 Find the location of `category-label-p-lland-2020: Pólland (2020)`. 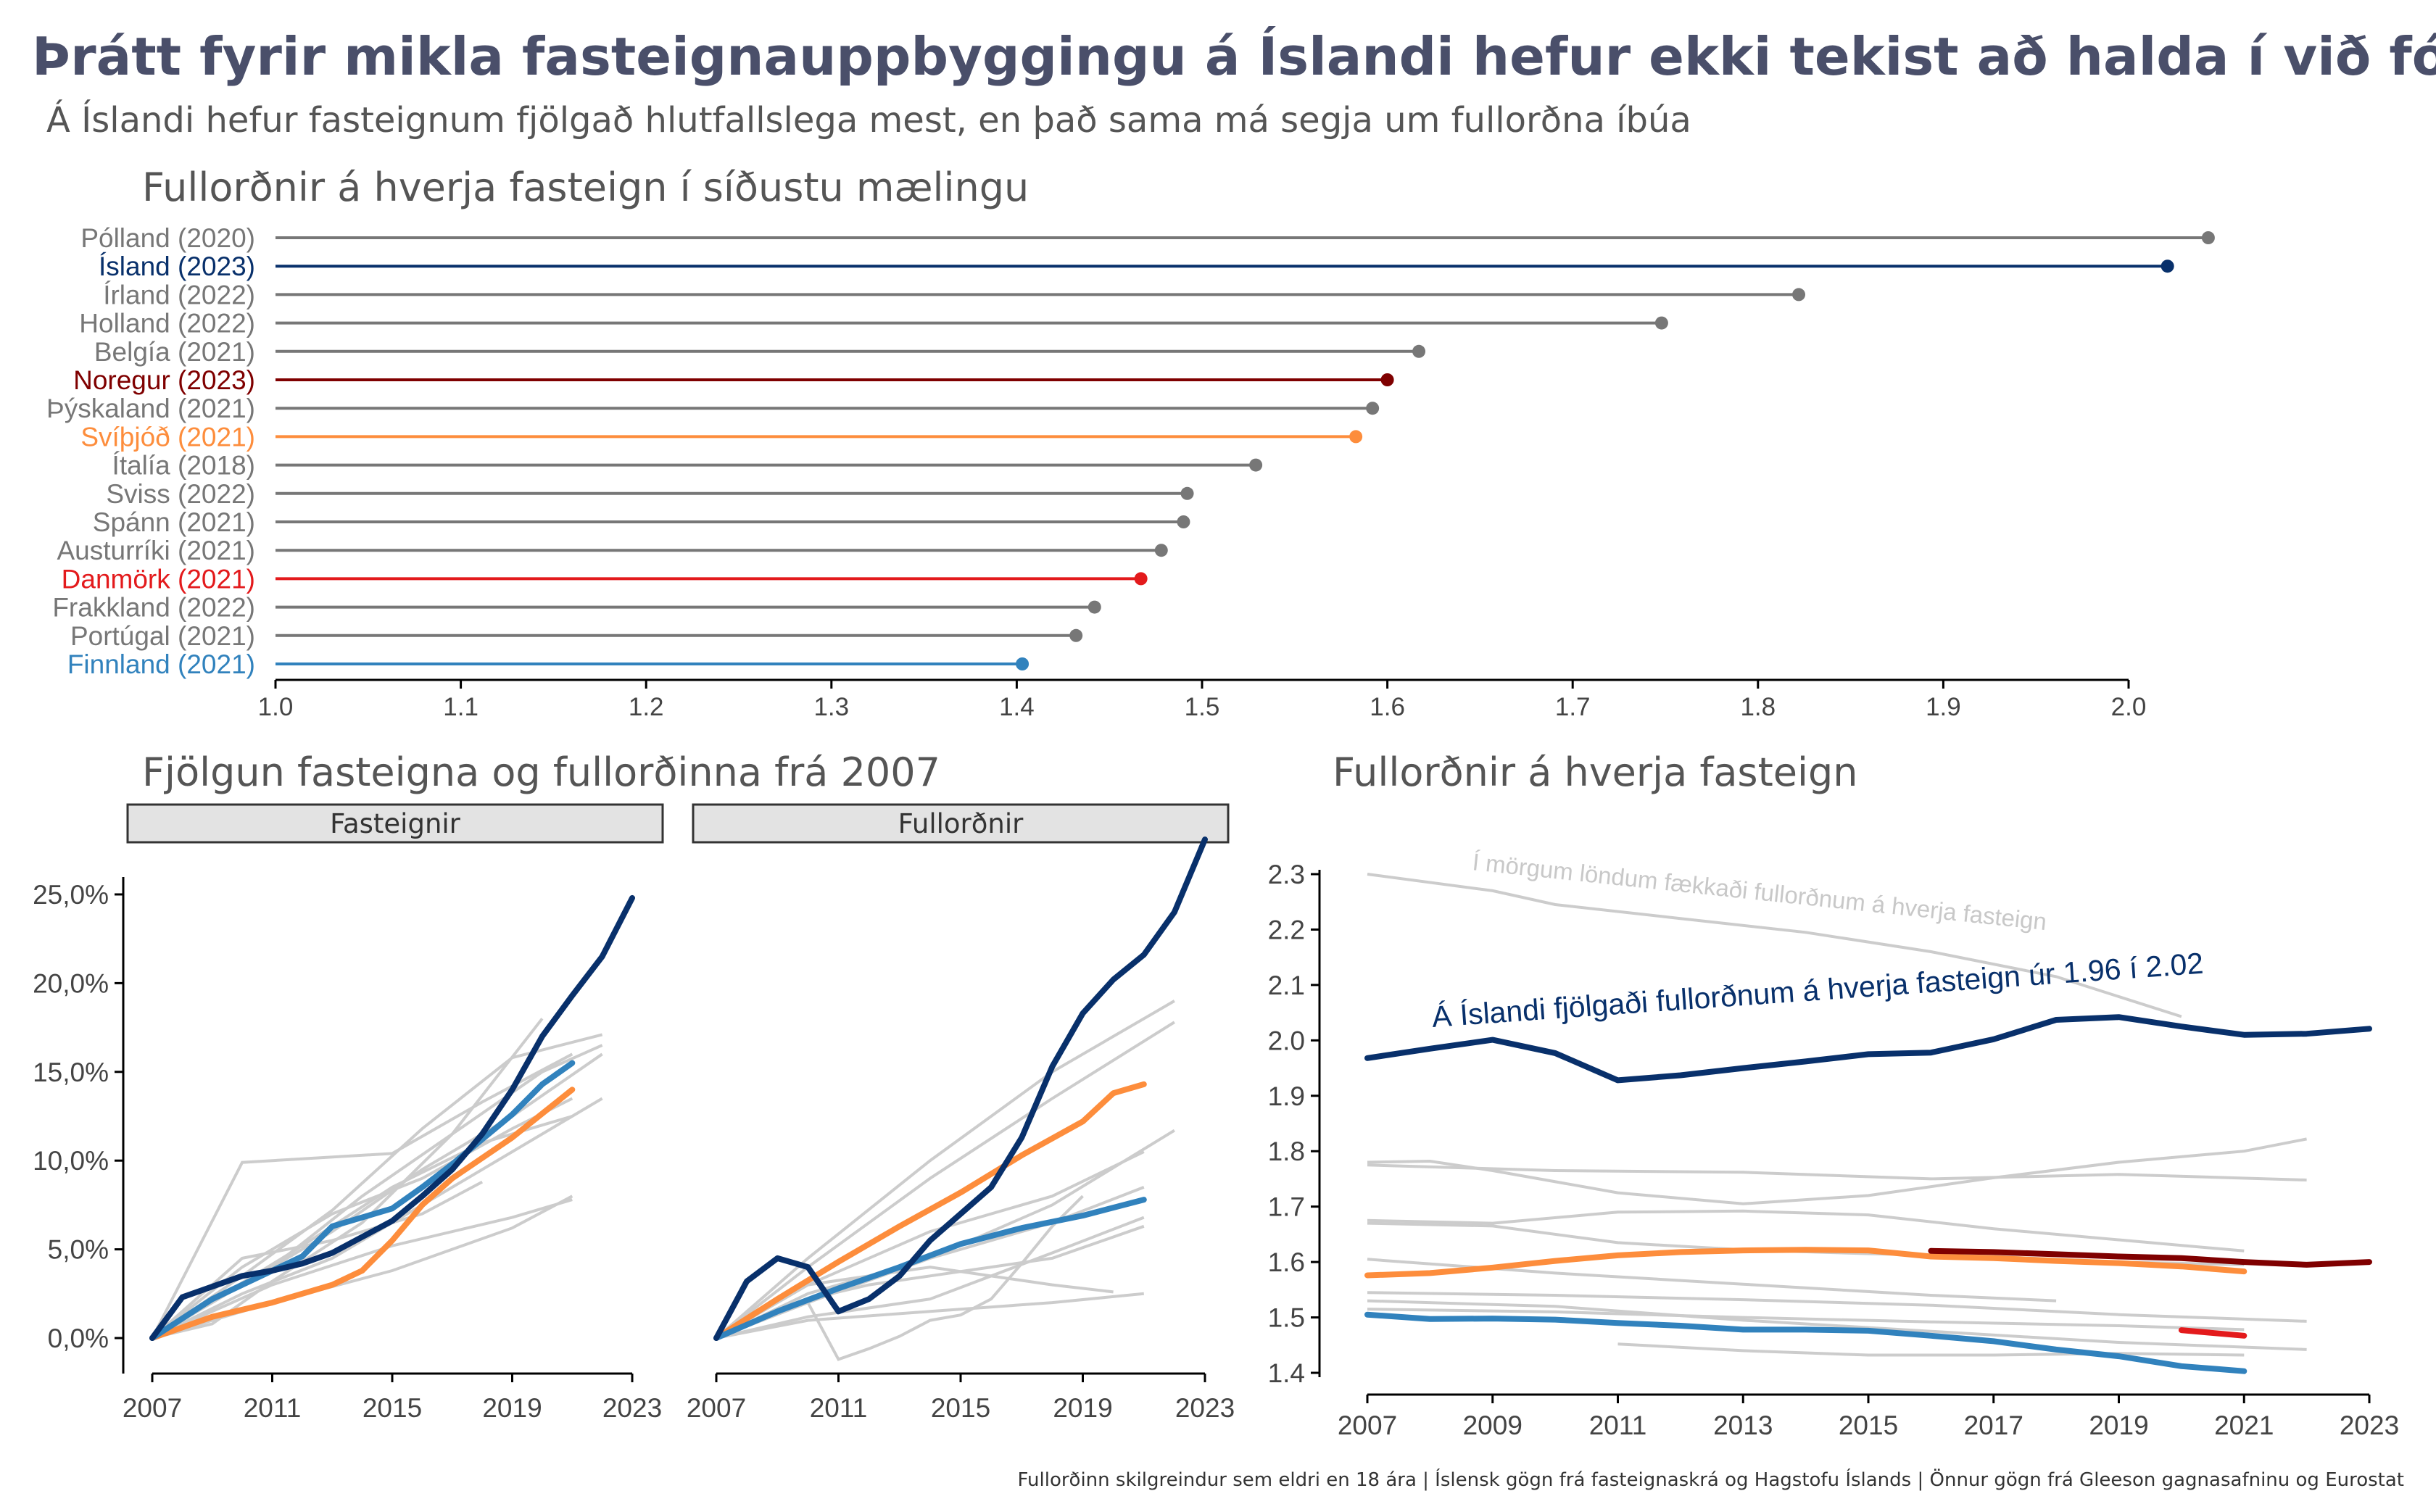

category-label-p-lland-2020: Pólland (2020) is located at coordinates (167, 238).